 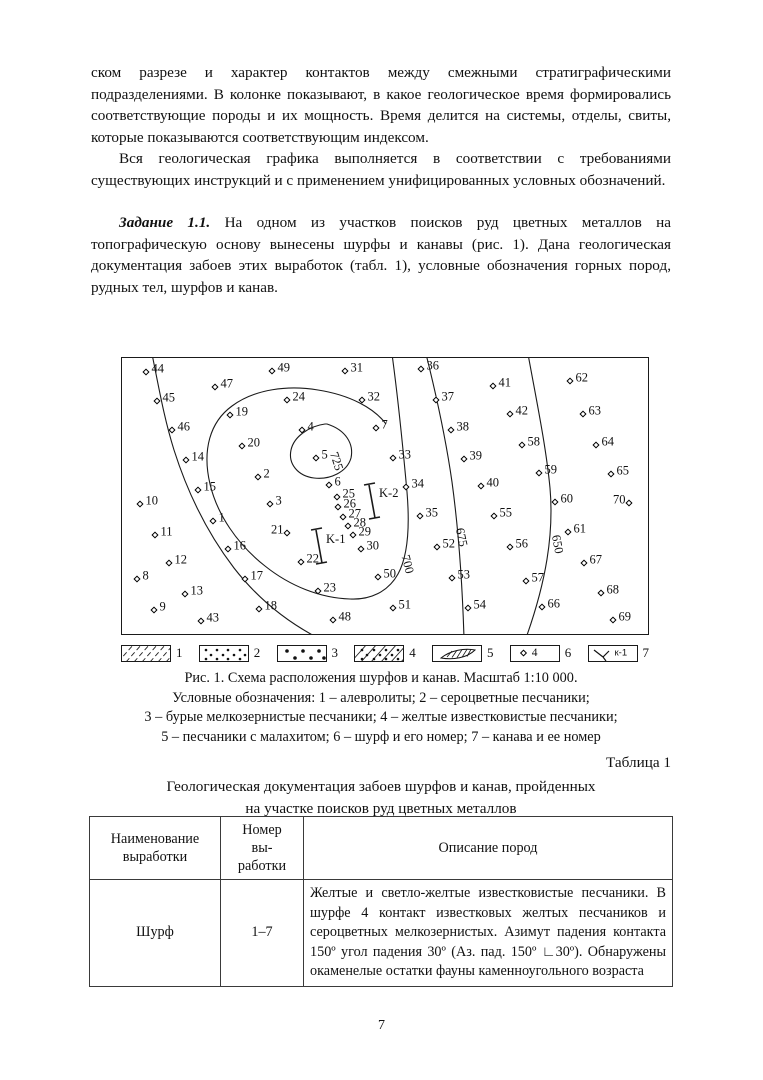 I want to click on survey-point-label: 52, so click(x=449, y=543).